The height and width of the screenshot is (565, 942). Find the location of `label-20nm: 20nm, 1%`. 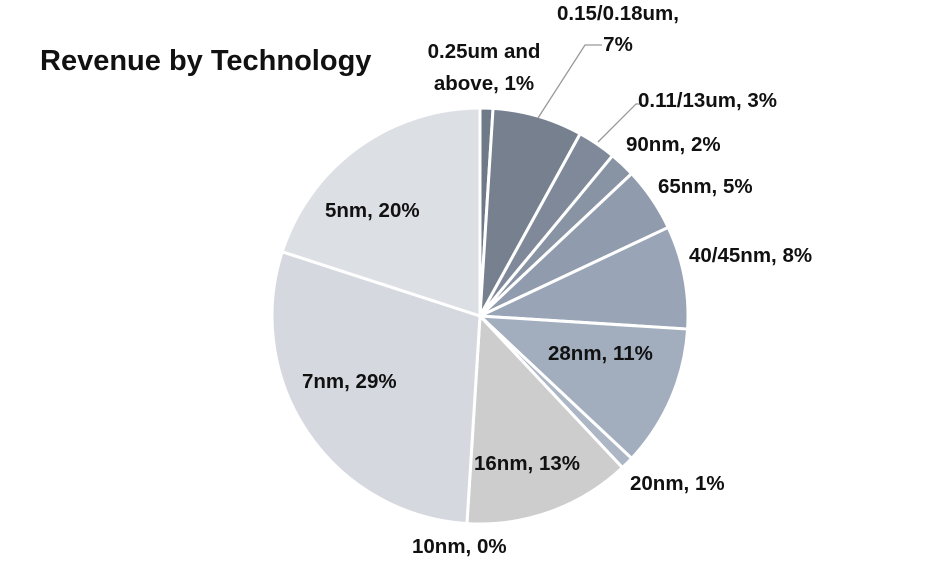

label-20nm: 20nm, 1% is located at coordinates (677, 483).